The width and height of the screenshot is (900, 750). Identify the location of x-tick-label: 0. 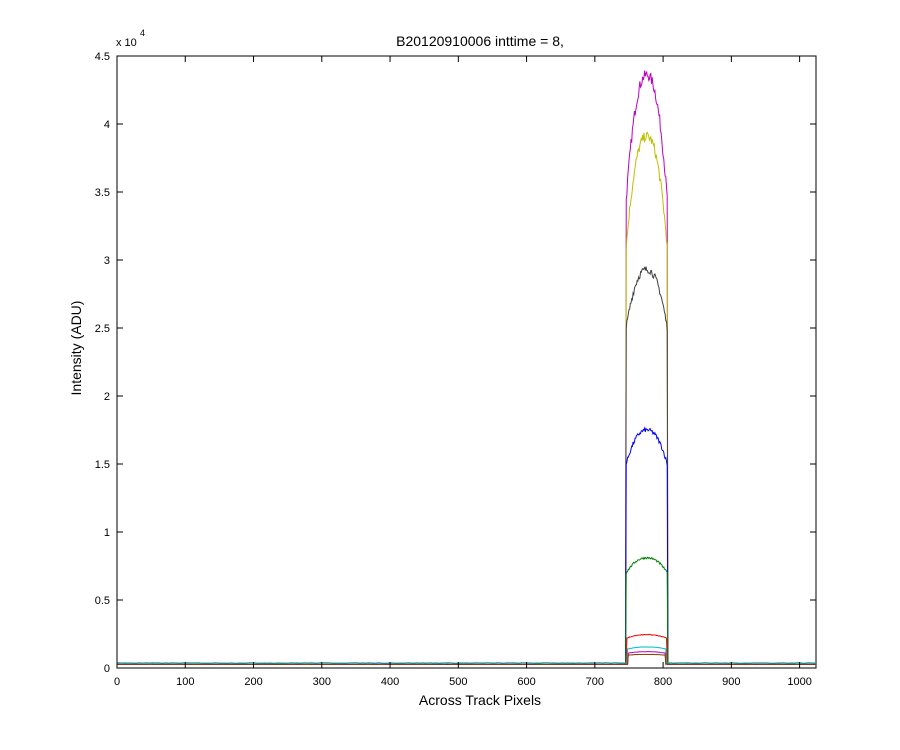
(117, 682).